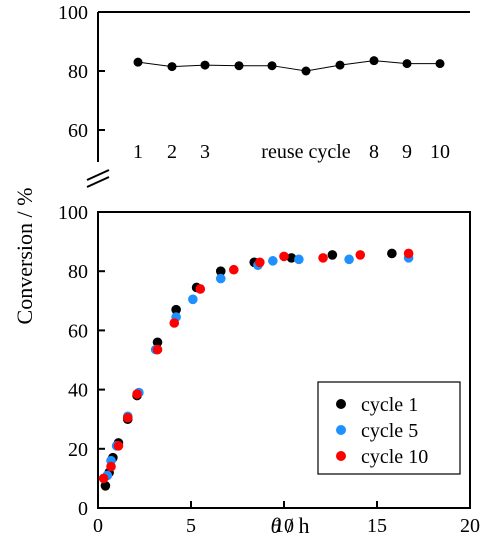 The height and width of the screenshot is (550, 491). Describe the element at coordinates (389, 405) in the screenshot. I see `legend-label: cycle 1` at that location.